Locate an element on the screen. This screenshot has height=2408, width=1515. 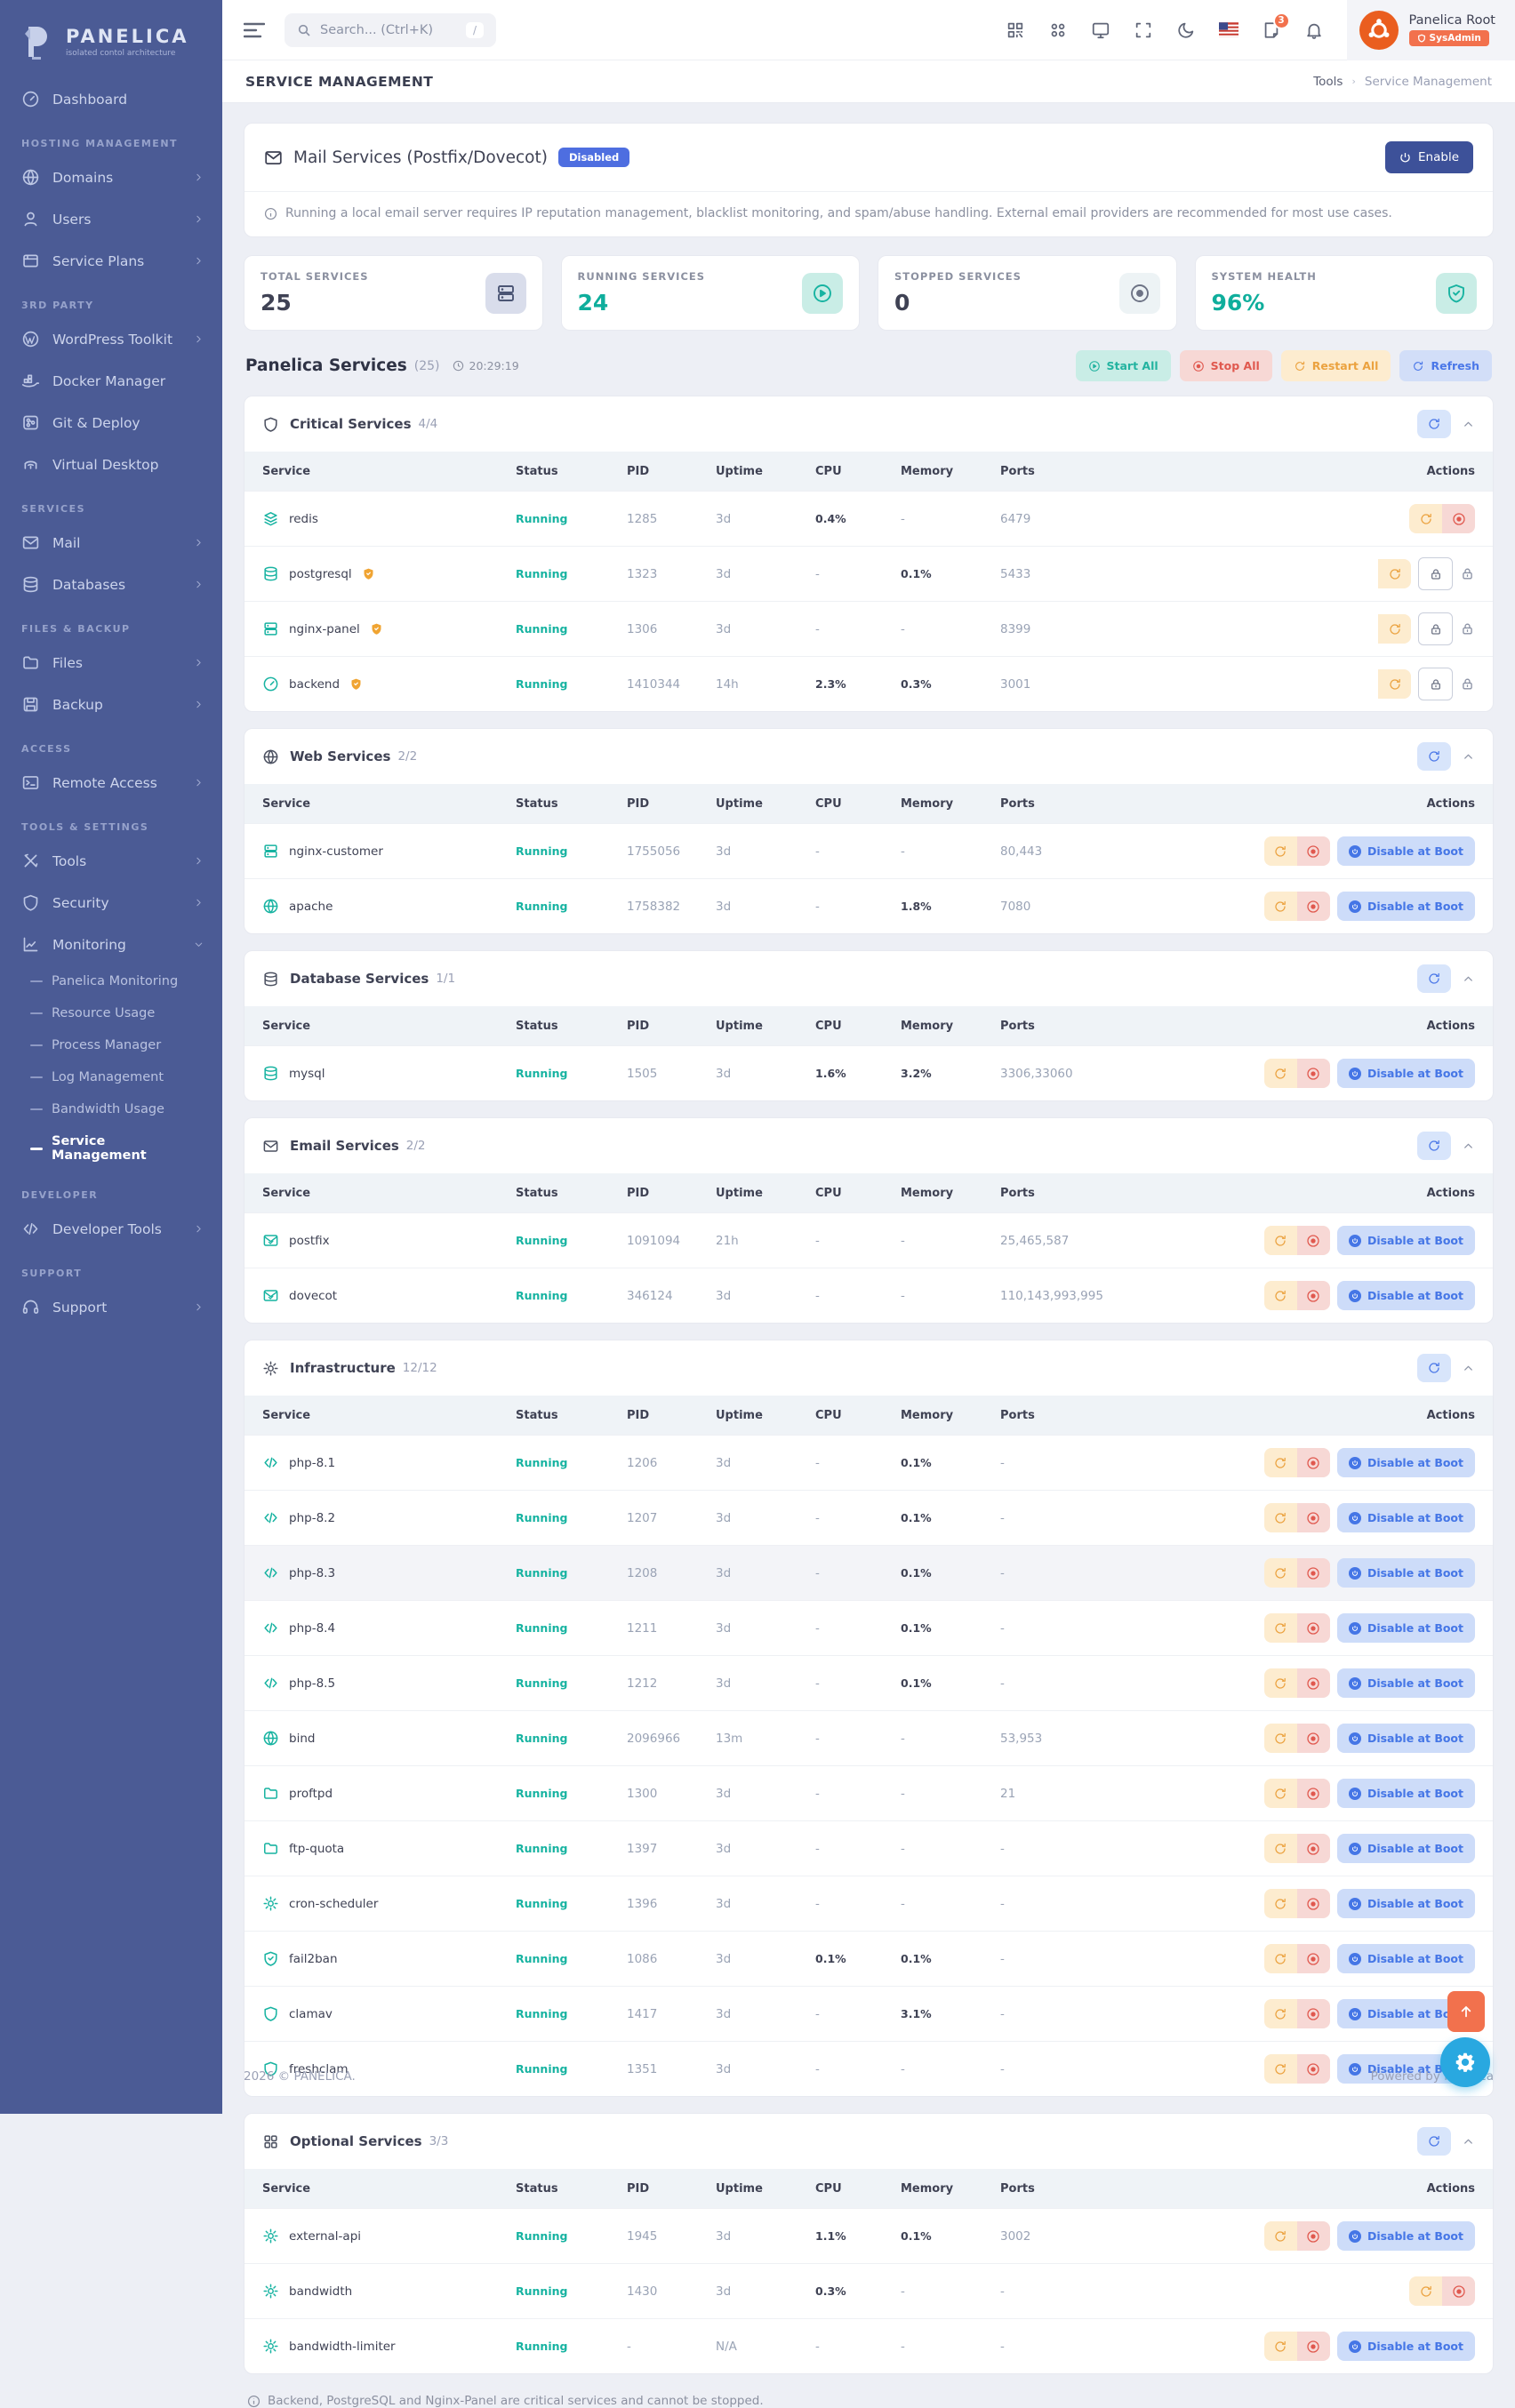
search-input: Search... (Ctrl+K) / is located at coordinates (390, 29).